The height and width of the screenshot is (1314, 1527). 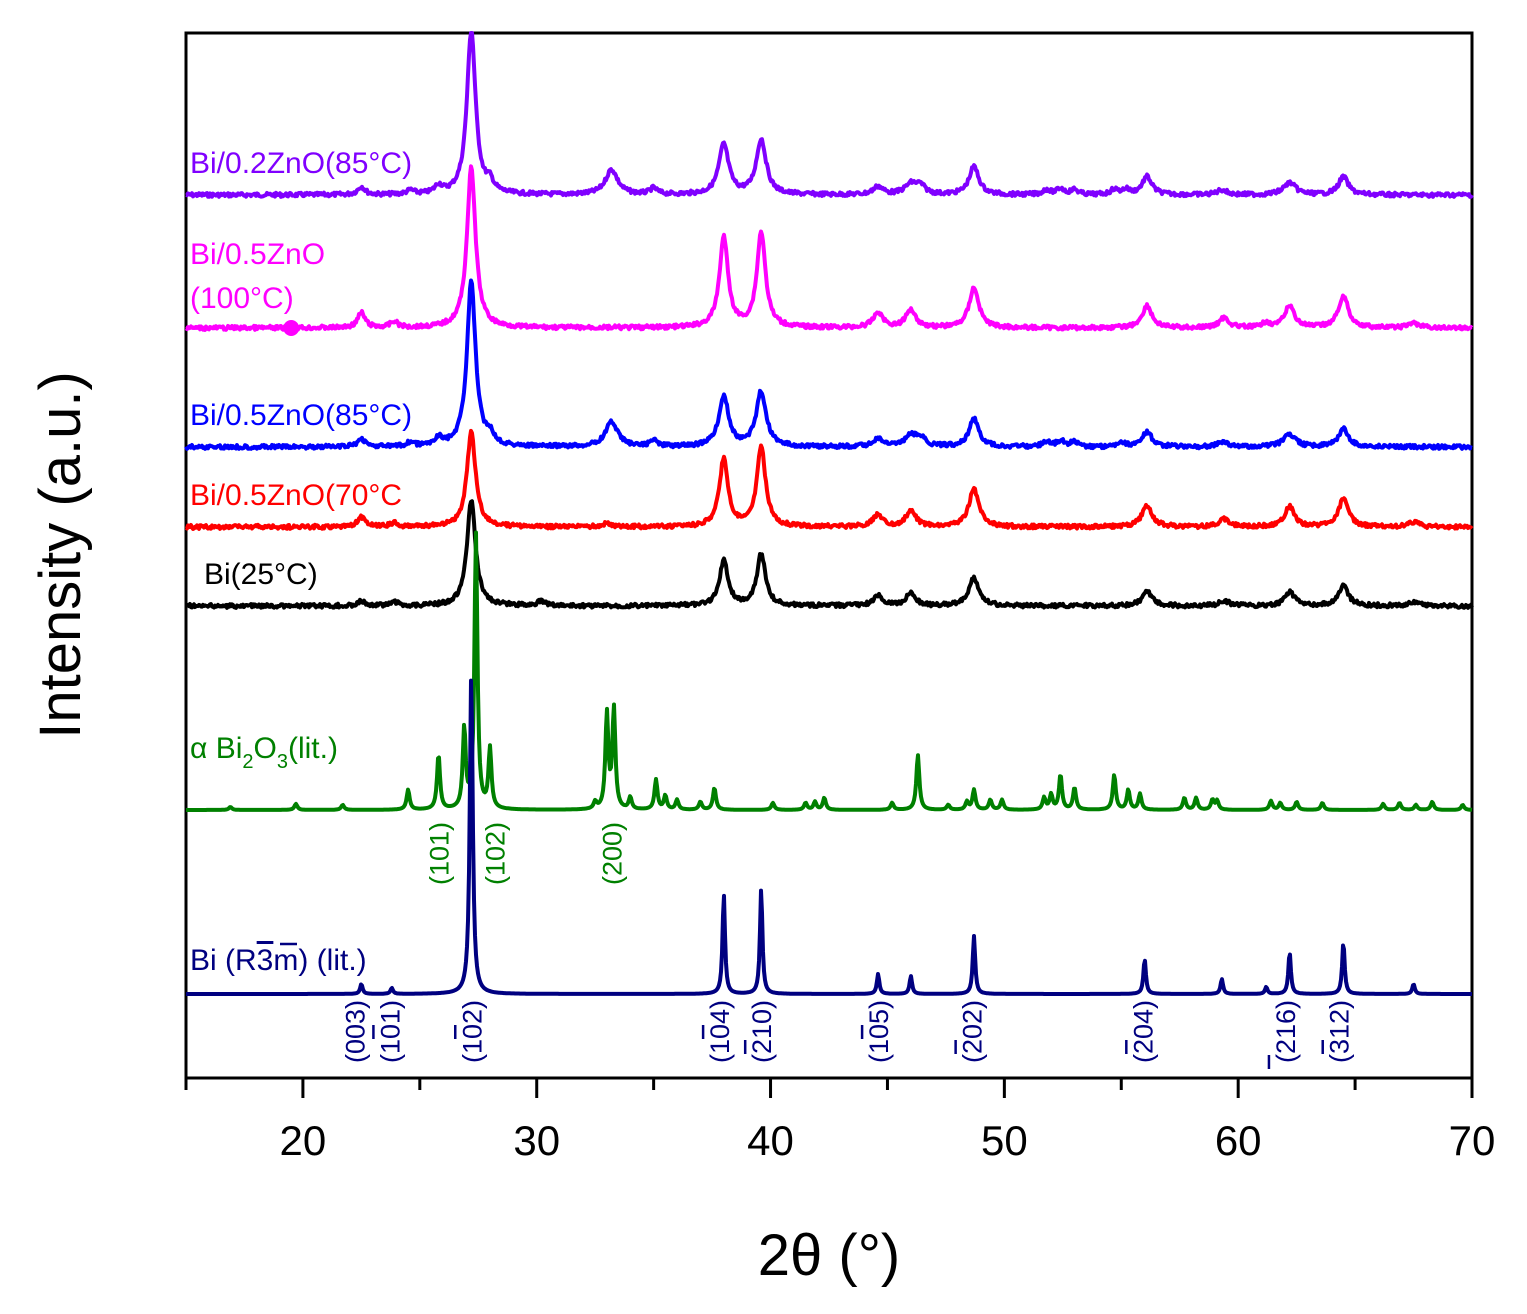 What do you see at coordinates (60, 554) in the screenshot?
I see `y-axis-title: Intensity (a.u.)` at bounding box center [60, 554].